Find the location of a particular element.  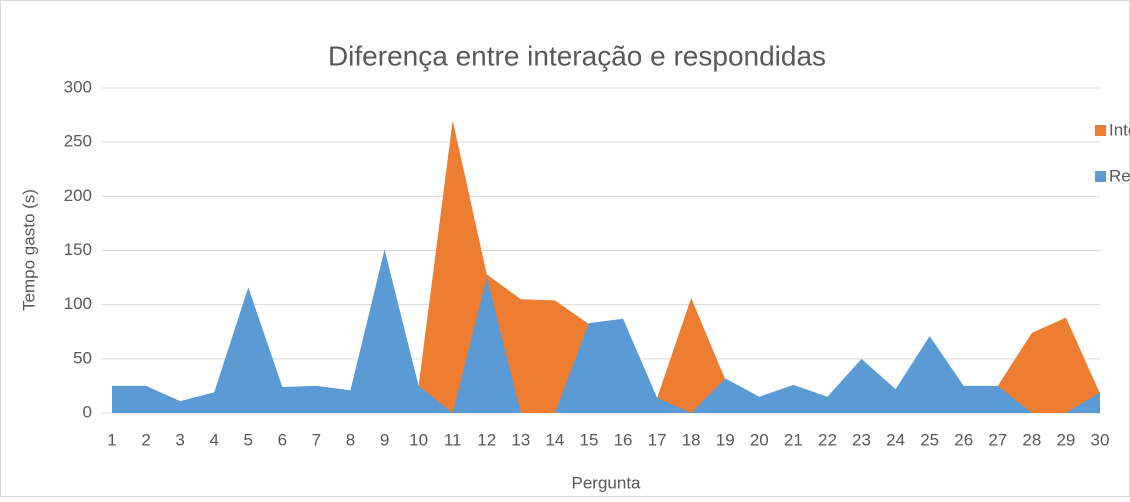

x-tick-label: 19 is located at coordinates (725, 439).